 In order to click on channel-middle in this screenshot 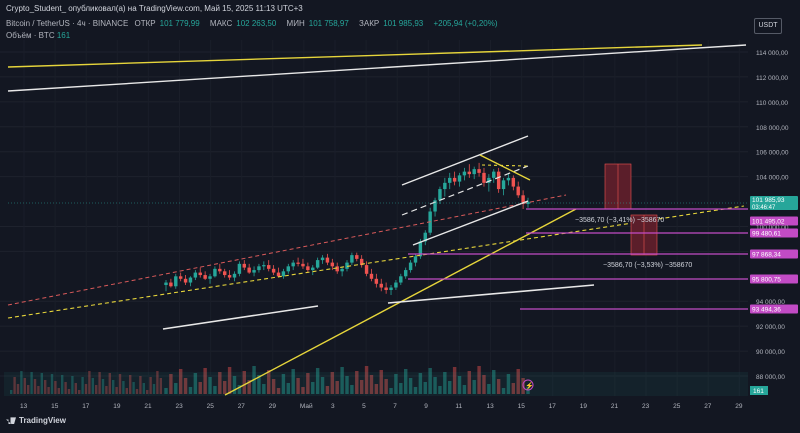, I will do `click(465, 190)`.